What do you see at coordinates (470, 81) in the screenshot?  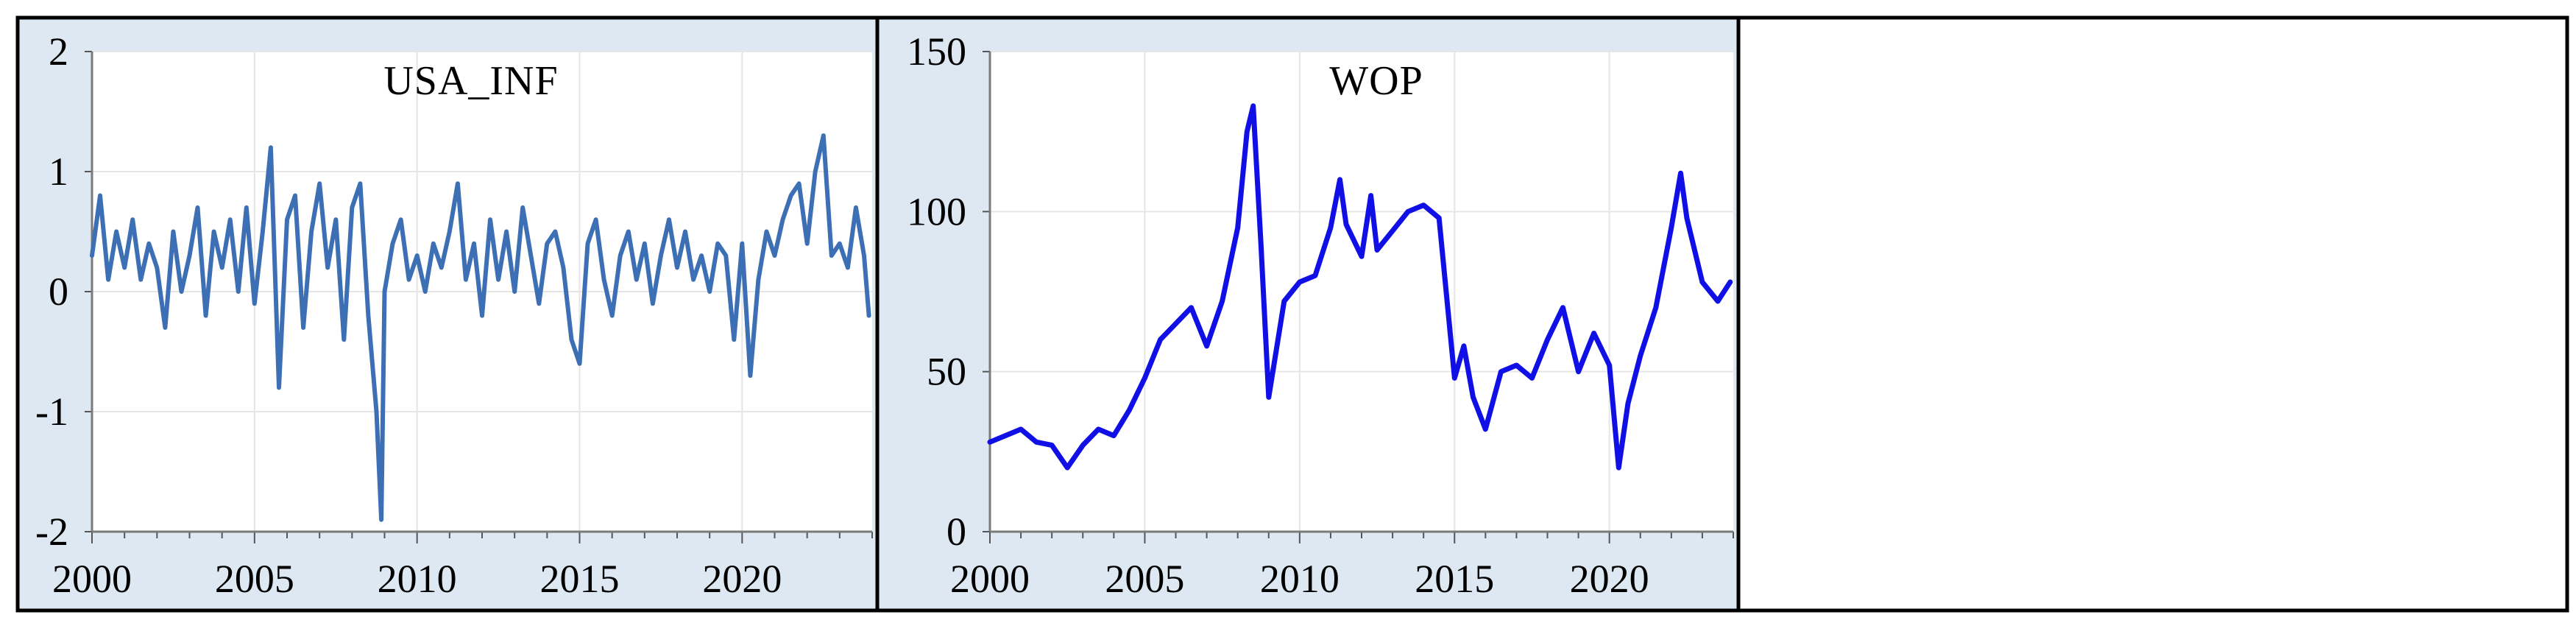 I see `chart-title: USA_INF` at bounding box center [470, 81].